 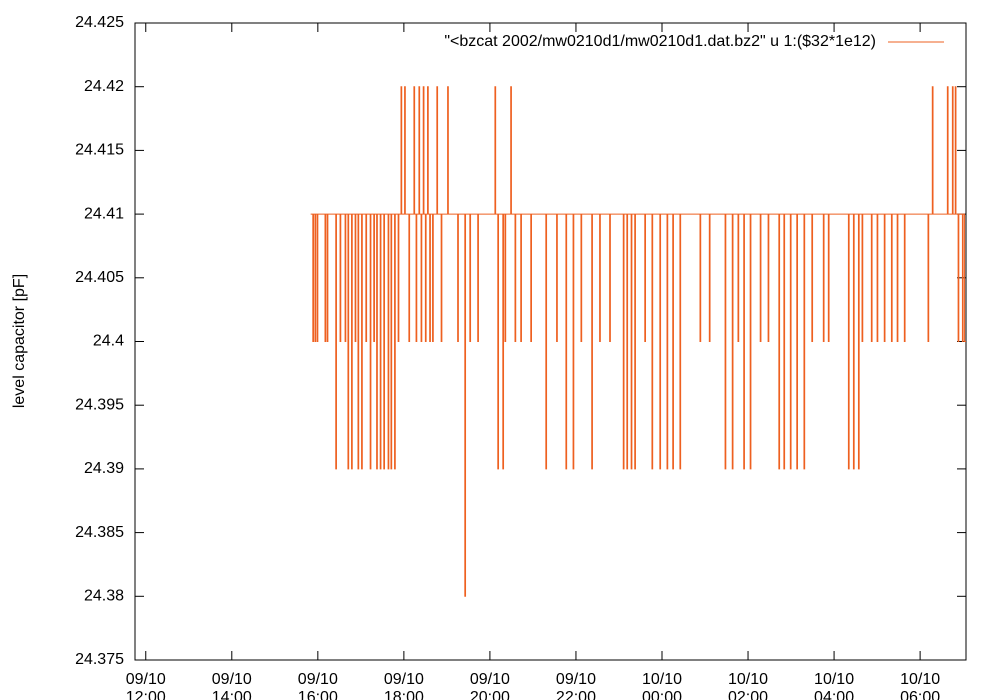 What do you see at coordinates (490, 685) in the screenshot?
I see `x-tick-label: 09/10 20:00` at bounding box center [490, 685].